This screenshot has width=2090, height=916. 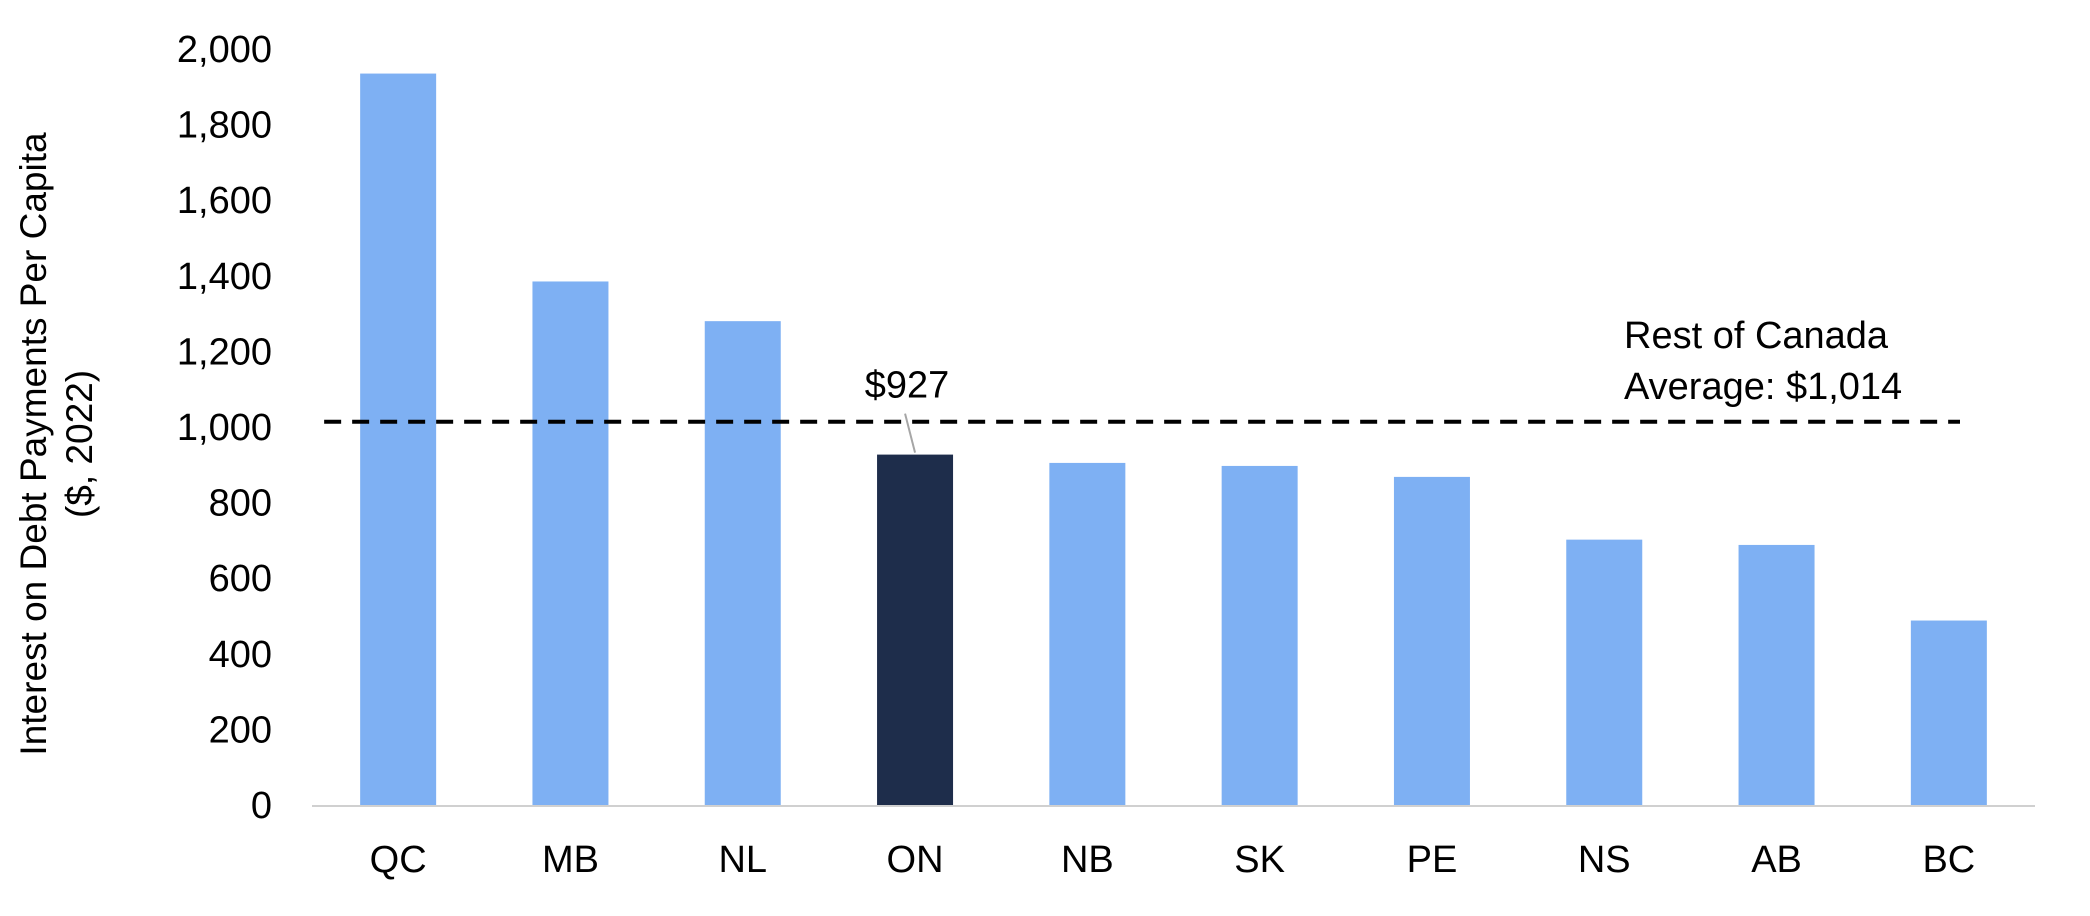 I want to click on reference-line-label: Rest of Canada, so click(x=1756, y=336).